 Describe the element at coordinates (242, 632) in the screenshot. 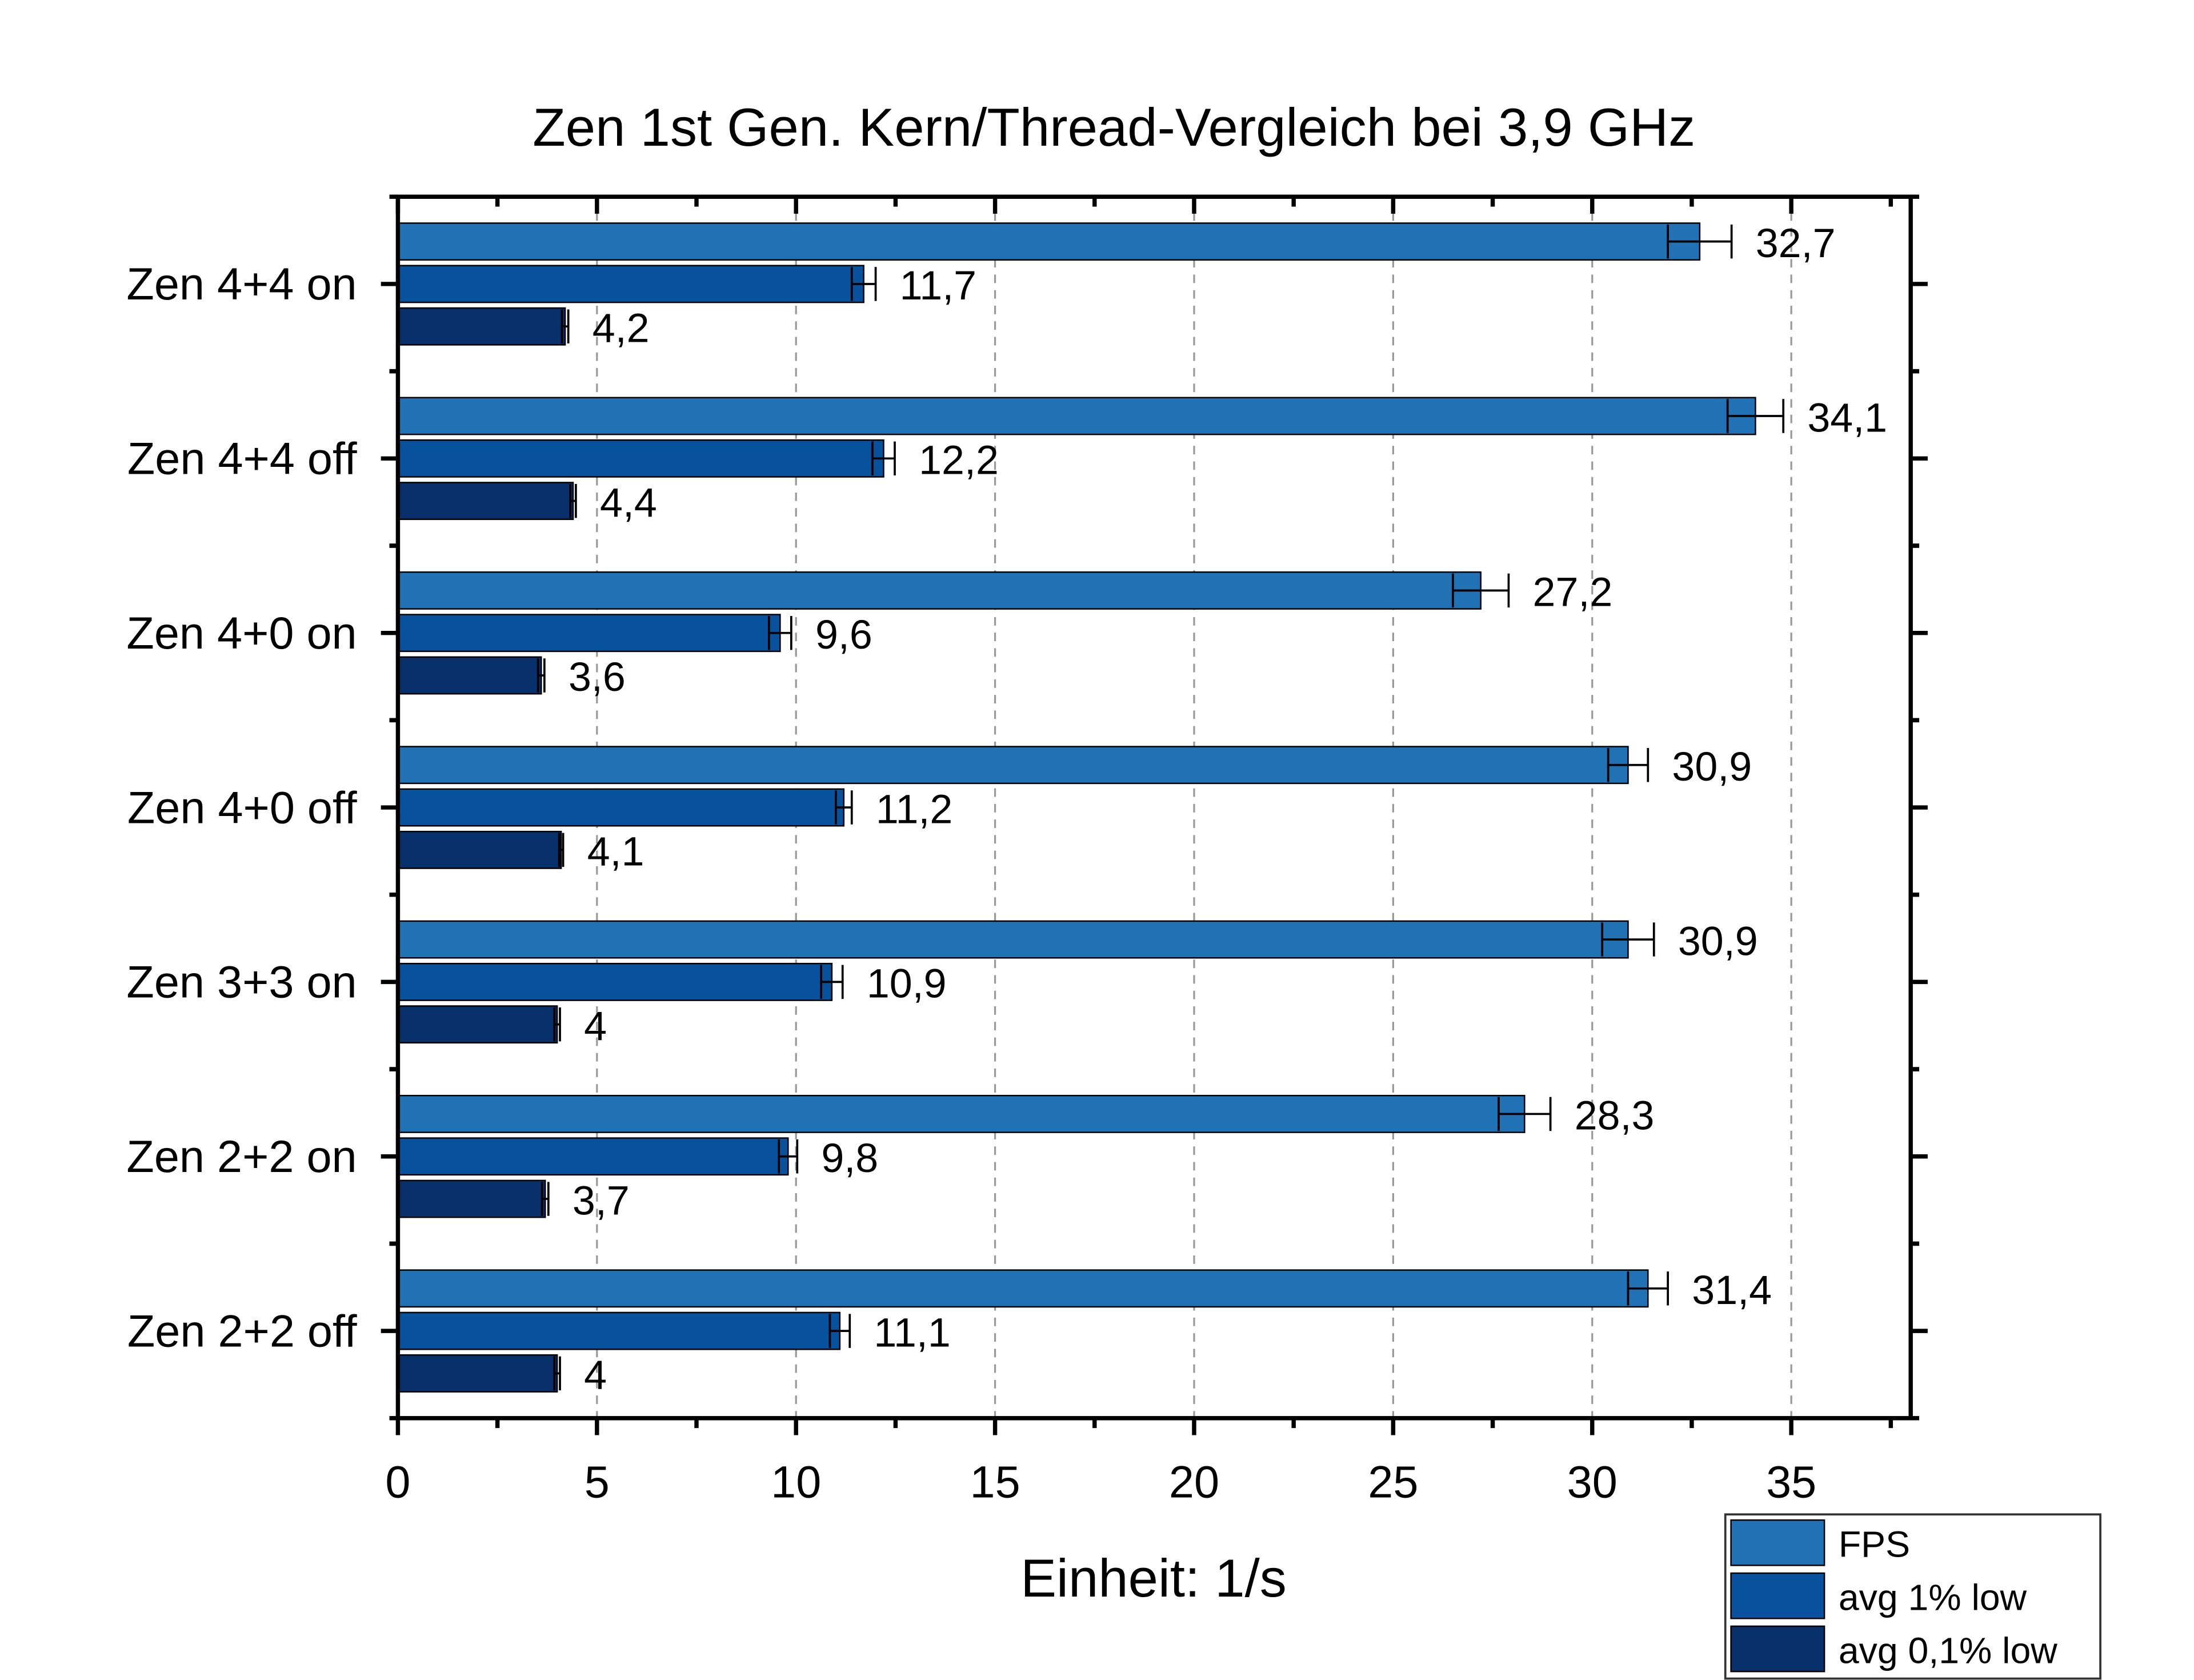

I see `y-tick-label: Zen 4+0 on` at that location.